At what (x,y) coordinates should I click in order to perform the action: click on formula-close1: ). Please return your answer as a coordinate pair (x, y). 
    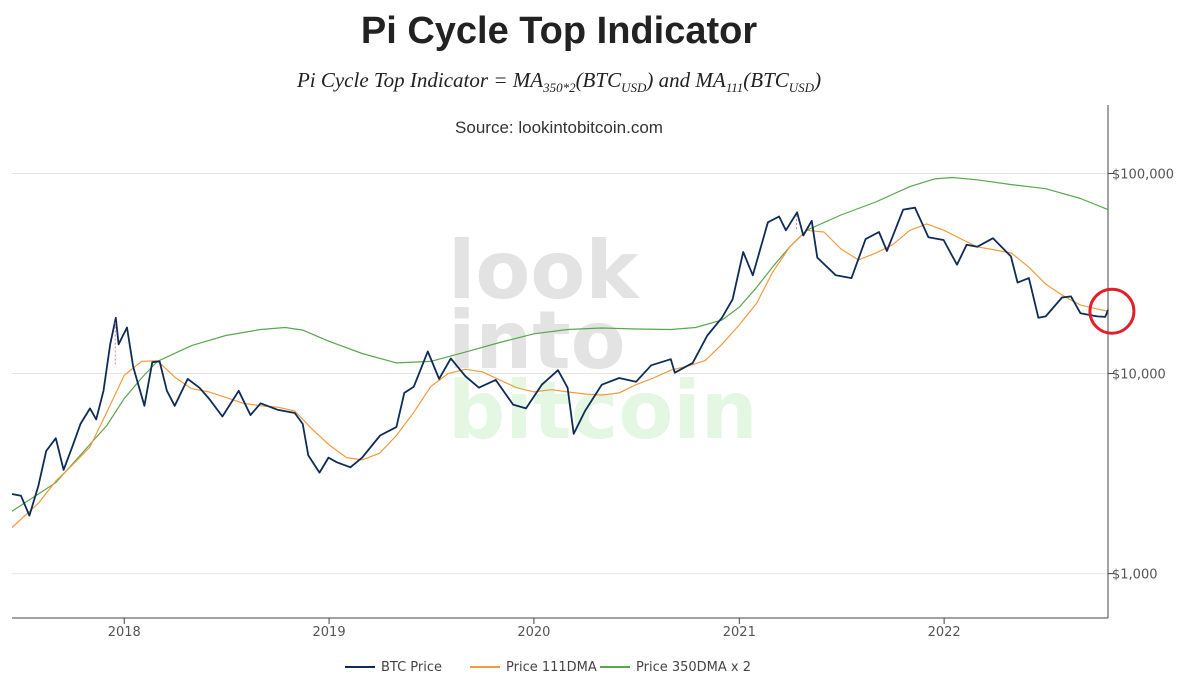
    Looking at the image, I should click on (650, 80).